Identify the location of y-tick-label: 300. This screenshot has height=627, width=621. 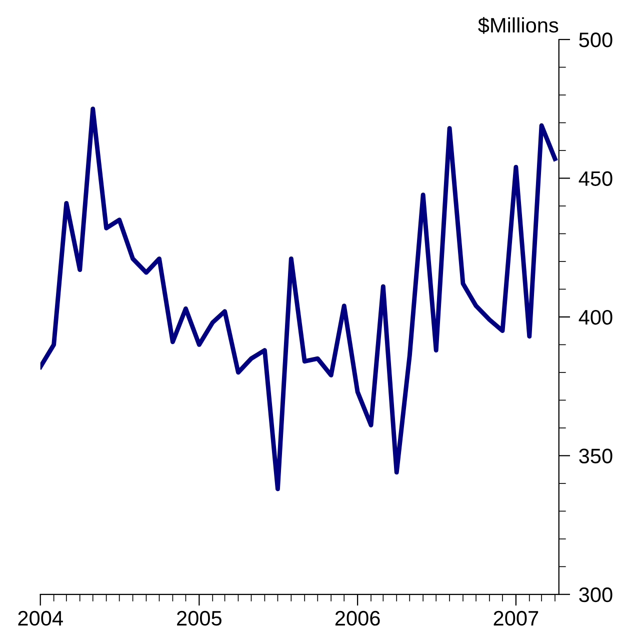
(595, 594).